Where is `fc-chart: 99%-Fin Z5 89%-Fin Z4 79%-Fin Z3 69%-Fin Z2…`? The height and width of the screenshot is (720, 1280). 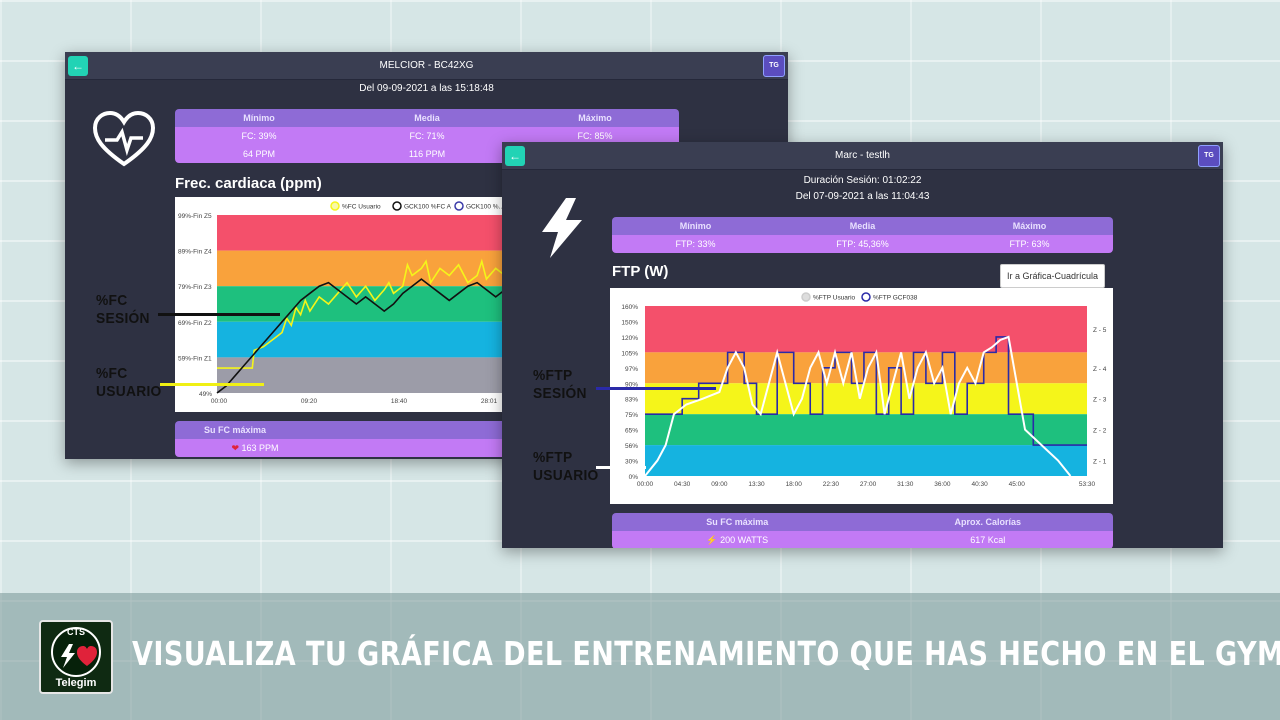
fc-chart: 99%-Fin Z5 89%-Fin Z4 79%-Fin Z3 69%-Fin Z2… is located at coordinates (340, 304).